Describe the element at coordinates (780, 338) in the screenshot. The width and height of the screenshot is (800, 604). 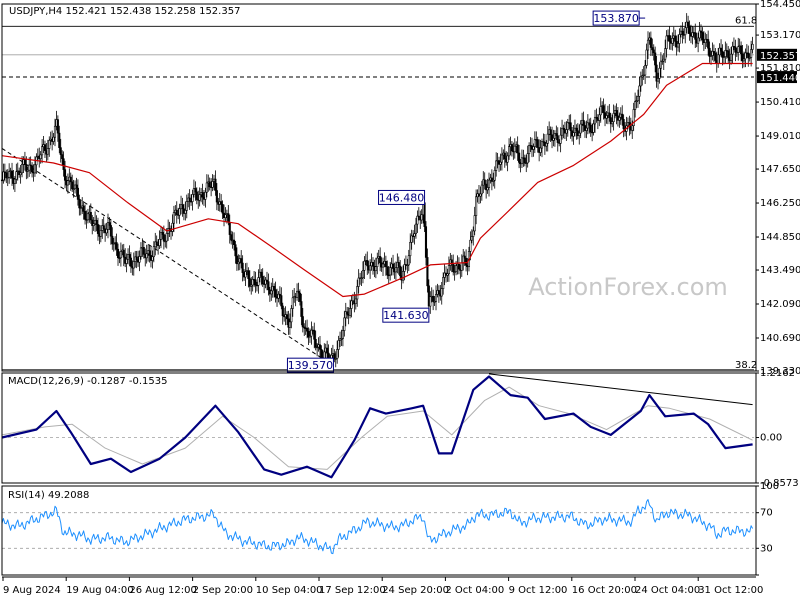
I see `main-y-tick-label: 140.690` at that location.